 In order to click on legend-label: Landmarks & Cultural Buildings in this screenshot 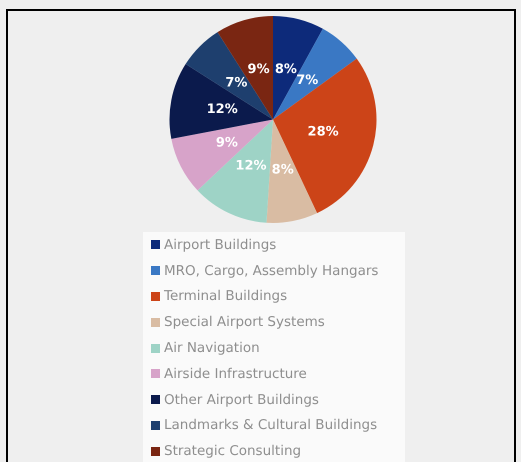, I will do `click(271, 425)`.